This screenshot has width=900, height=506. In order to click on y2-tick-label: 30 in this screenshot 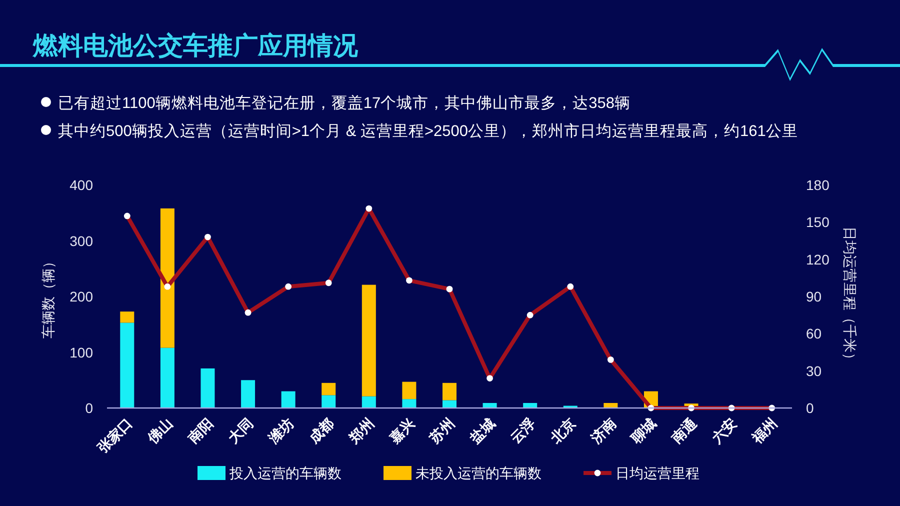, I will do `click(814, 370)`.